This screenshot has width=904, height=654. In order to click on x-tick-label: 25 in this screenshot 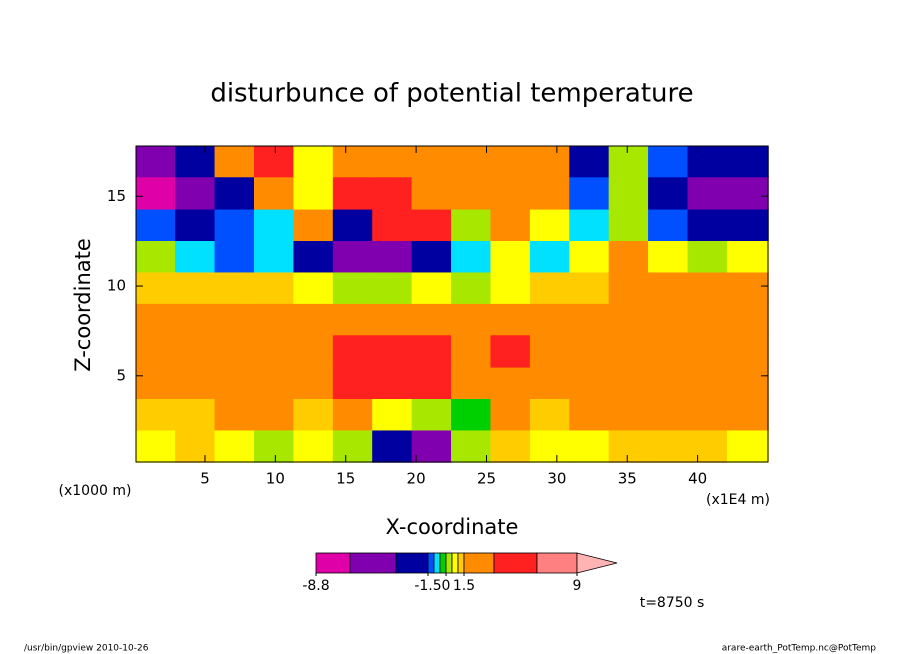, I will do `click(486, 479)`.